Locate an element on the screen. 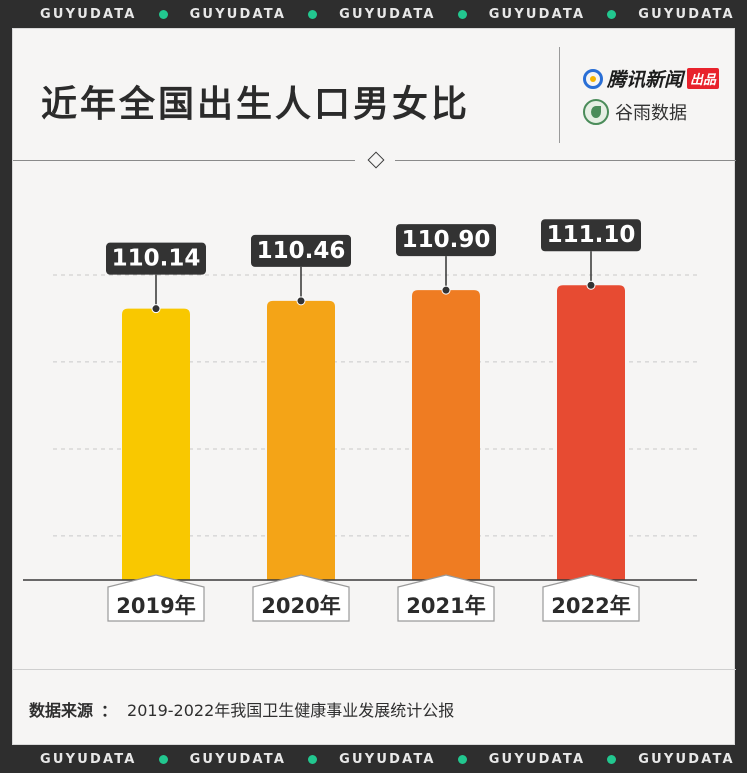 Image resolution: width=747 pixels, height=773 pixels. top-ribbon: GUYUDATA GUYUDATA GUYUDATA GUYUDATA GUYUDATA is located at coordinates (373, 14).